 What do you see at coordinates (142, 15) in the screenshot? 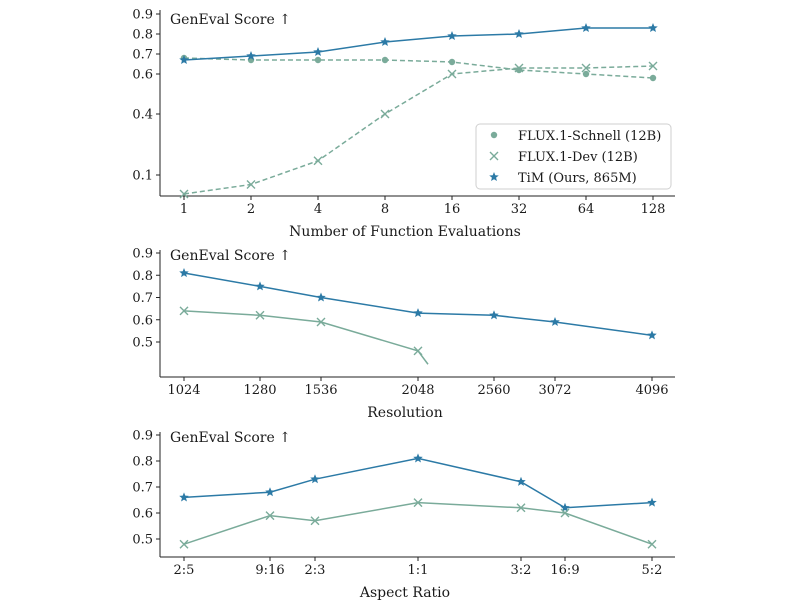
I see `nfe-ytick-label: 0.9` at bounding box center [142, 15].